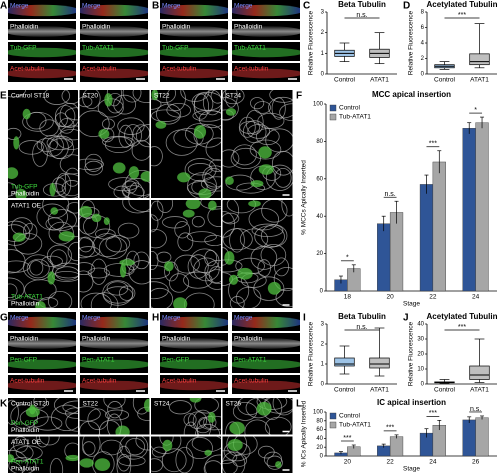 The height and width of the screenshot is (473, 500). What do you see at coordinates (299, 404) in the screenshot?
I see `panel-letter: L` at bounding box center [299, 404].